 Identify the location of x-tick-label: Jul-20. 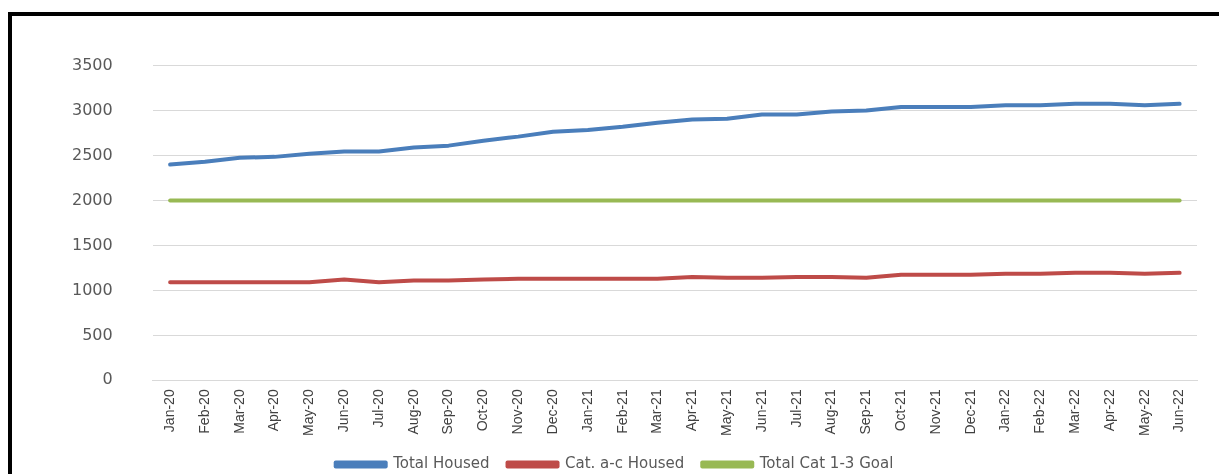
(377, 408).